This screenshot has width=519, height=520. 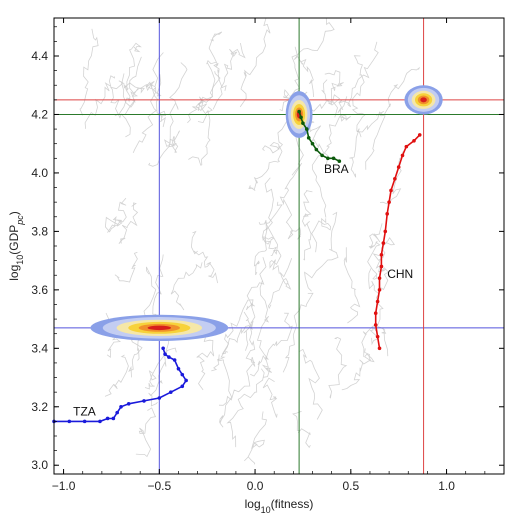 I want to click on y-tick-label: 3.4, so click(x=39, y=348).